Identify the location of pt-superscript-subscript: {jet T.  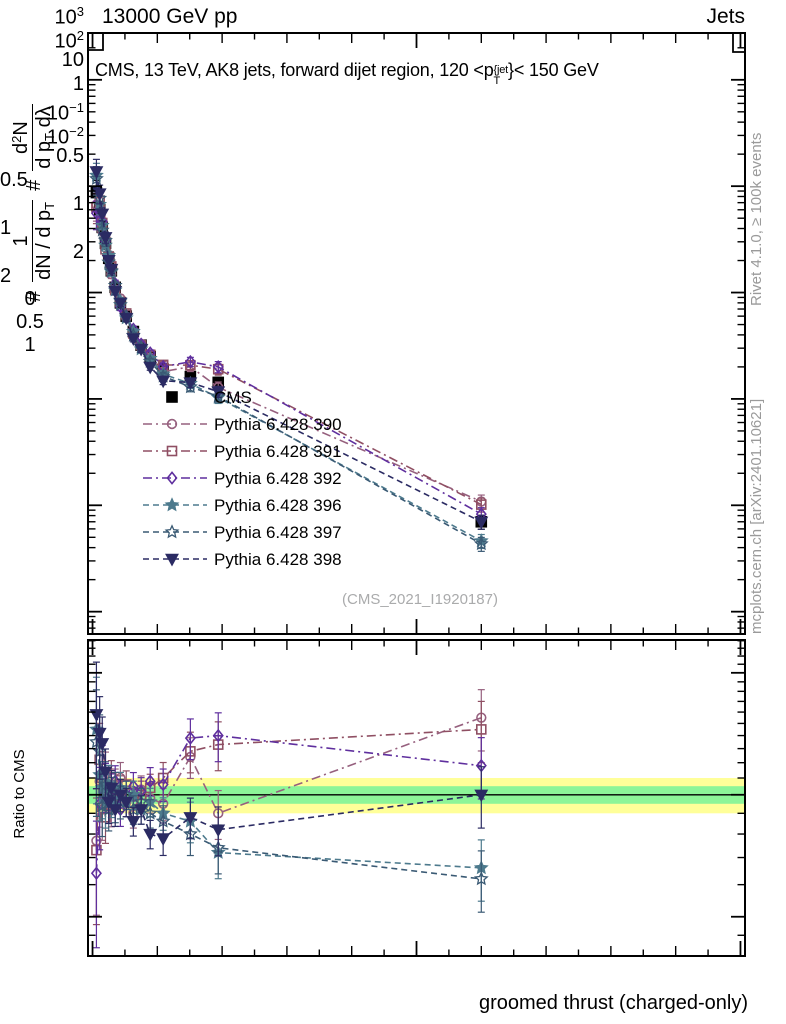
(501, 75).